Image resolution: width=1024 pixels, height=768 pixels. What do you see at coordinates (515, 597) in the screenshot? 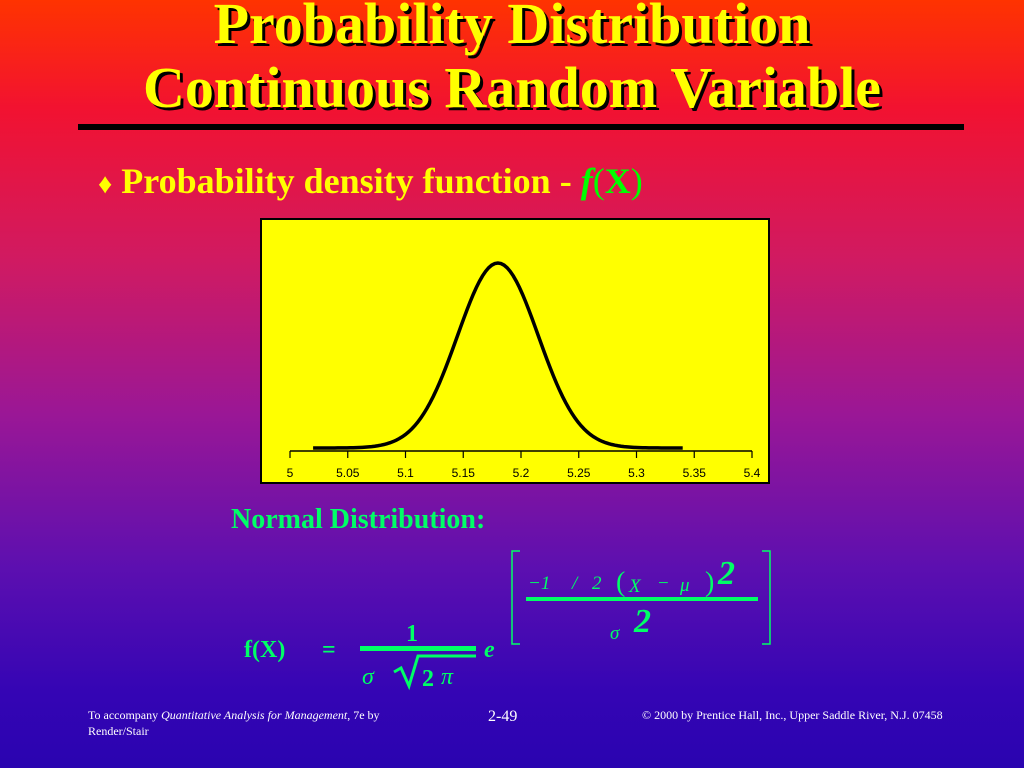
I see `left-bracket-icon` at bounding box center [515, 597].